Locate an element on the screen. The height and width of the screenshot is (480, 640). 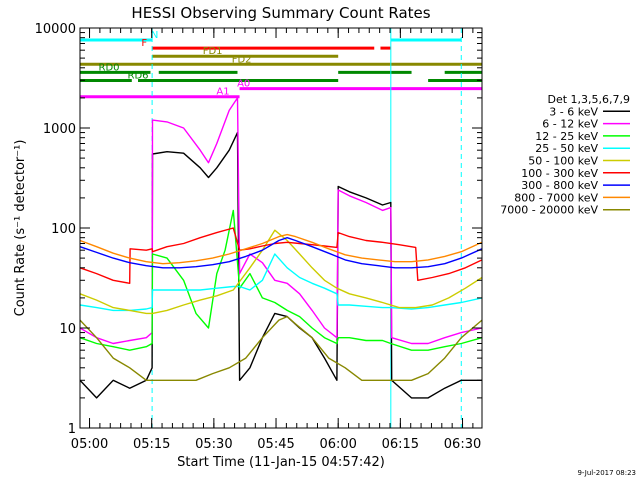
legend-title: Det 1,3,5,6,7,9 is located at coordinates (588, 99).